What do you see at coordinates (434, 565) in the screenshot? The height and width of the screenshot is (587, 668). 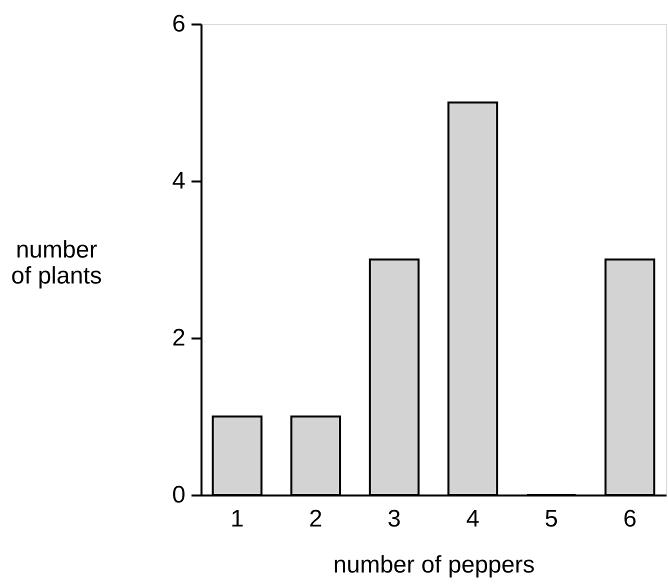 I see `x-axis-title: number of peppers` at bounding box center [434, 565].